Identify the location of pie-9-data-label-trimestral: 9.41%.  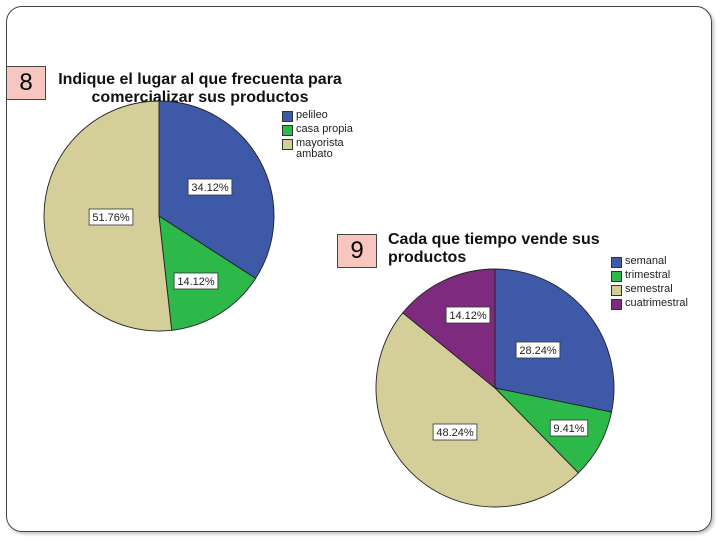
(569, 428).